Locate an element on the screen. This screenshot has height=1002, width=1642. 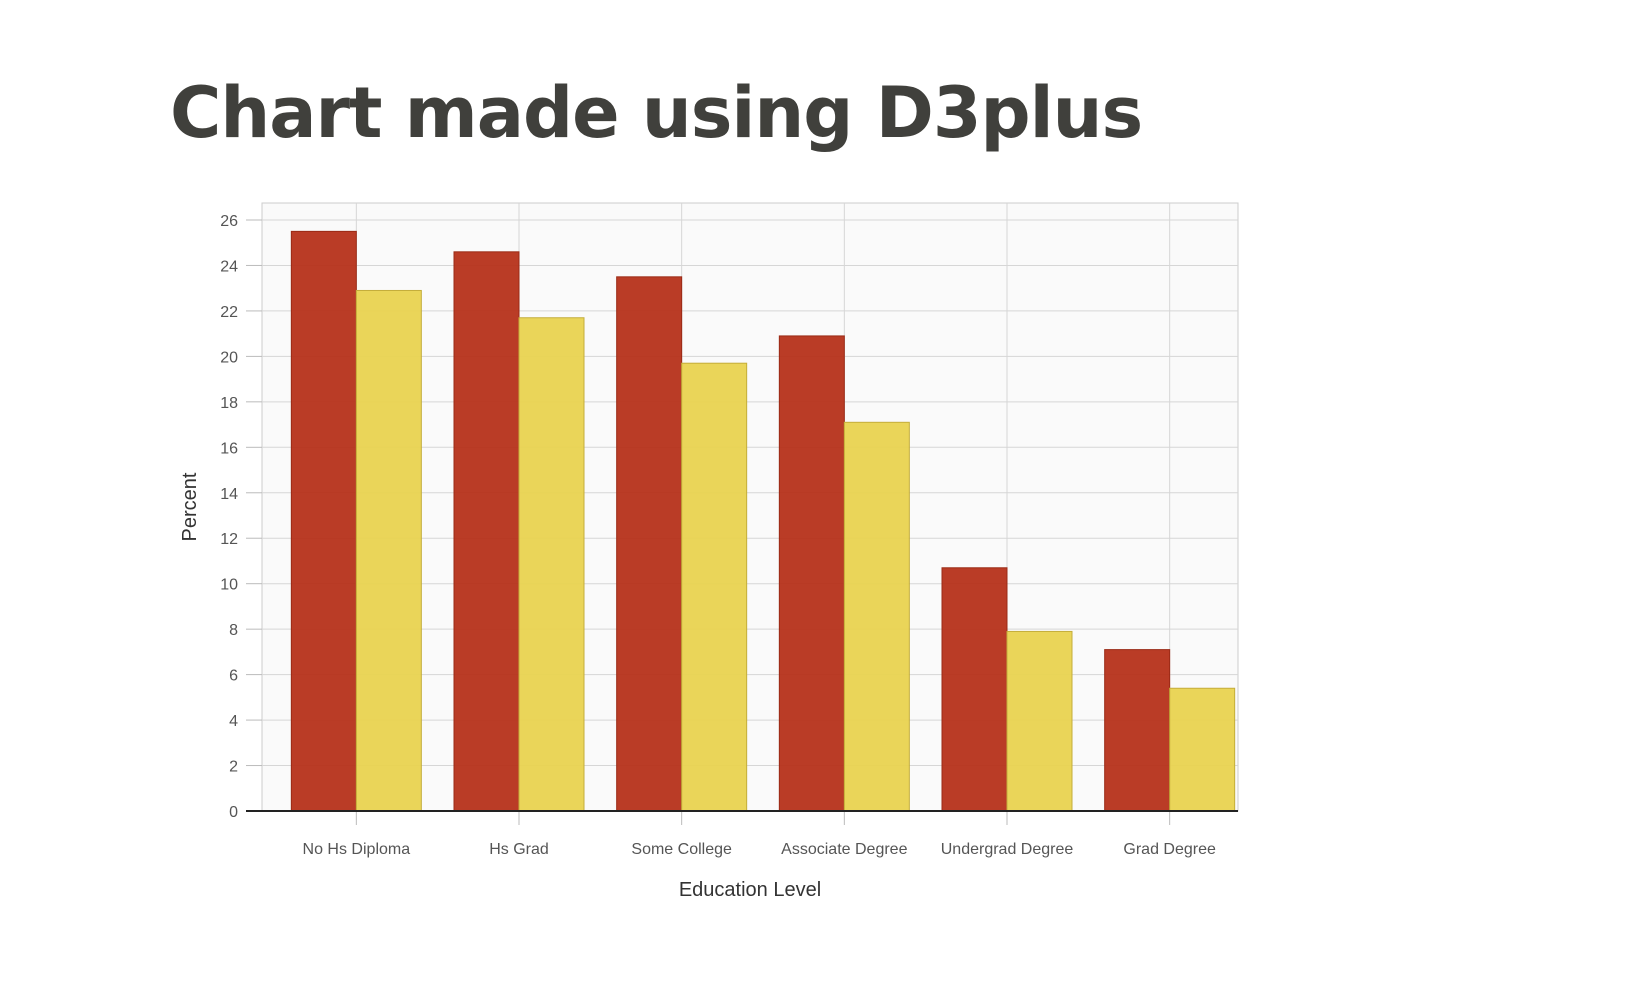
y-axis-title: Percent is located at coordinates (190, 506).